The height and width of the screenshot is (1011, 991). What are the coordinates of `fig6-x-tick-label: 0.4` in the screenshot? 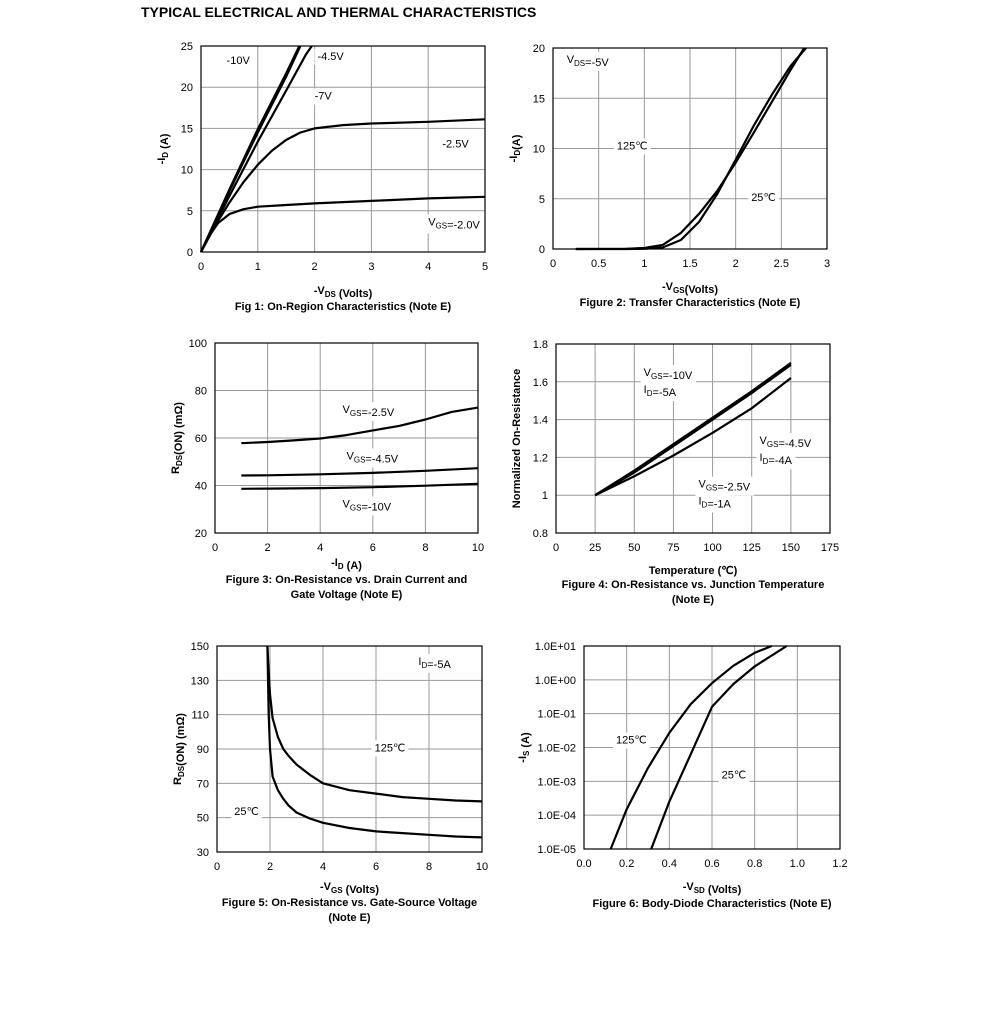 It's located at (669, 864).